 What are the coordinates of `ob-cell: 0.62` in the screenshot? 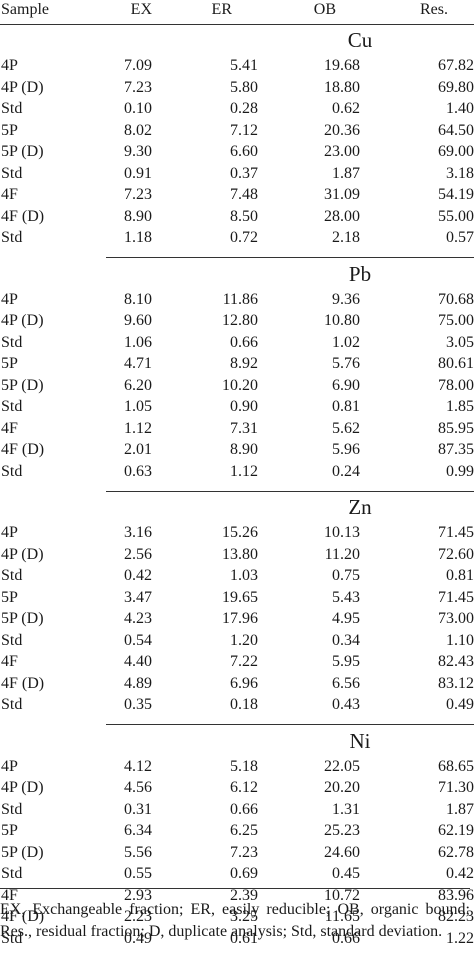 It's located at (346, 108).